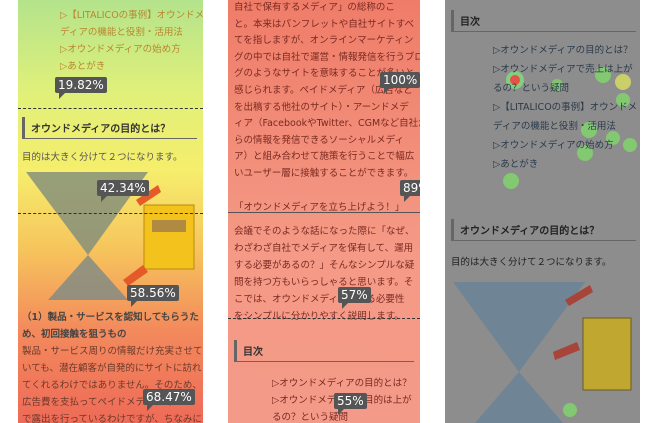 The height and width of the screenshot is (423, 648). I want to click on text-line: るの？という疑問, so click(531, 88).